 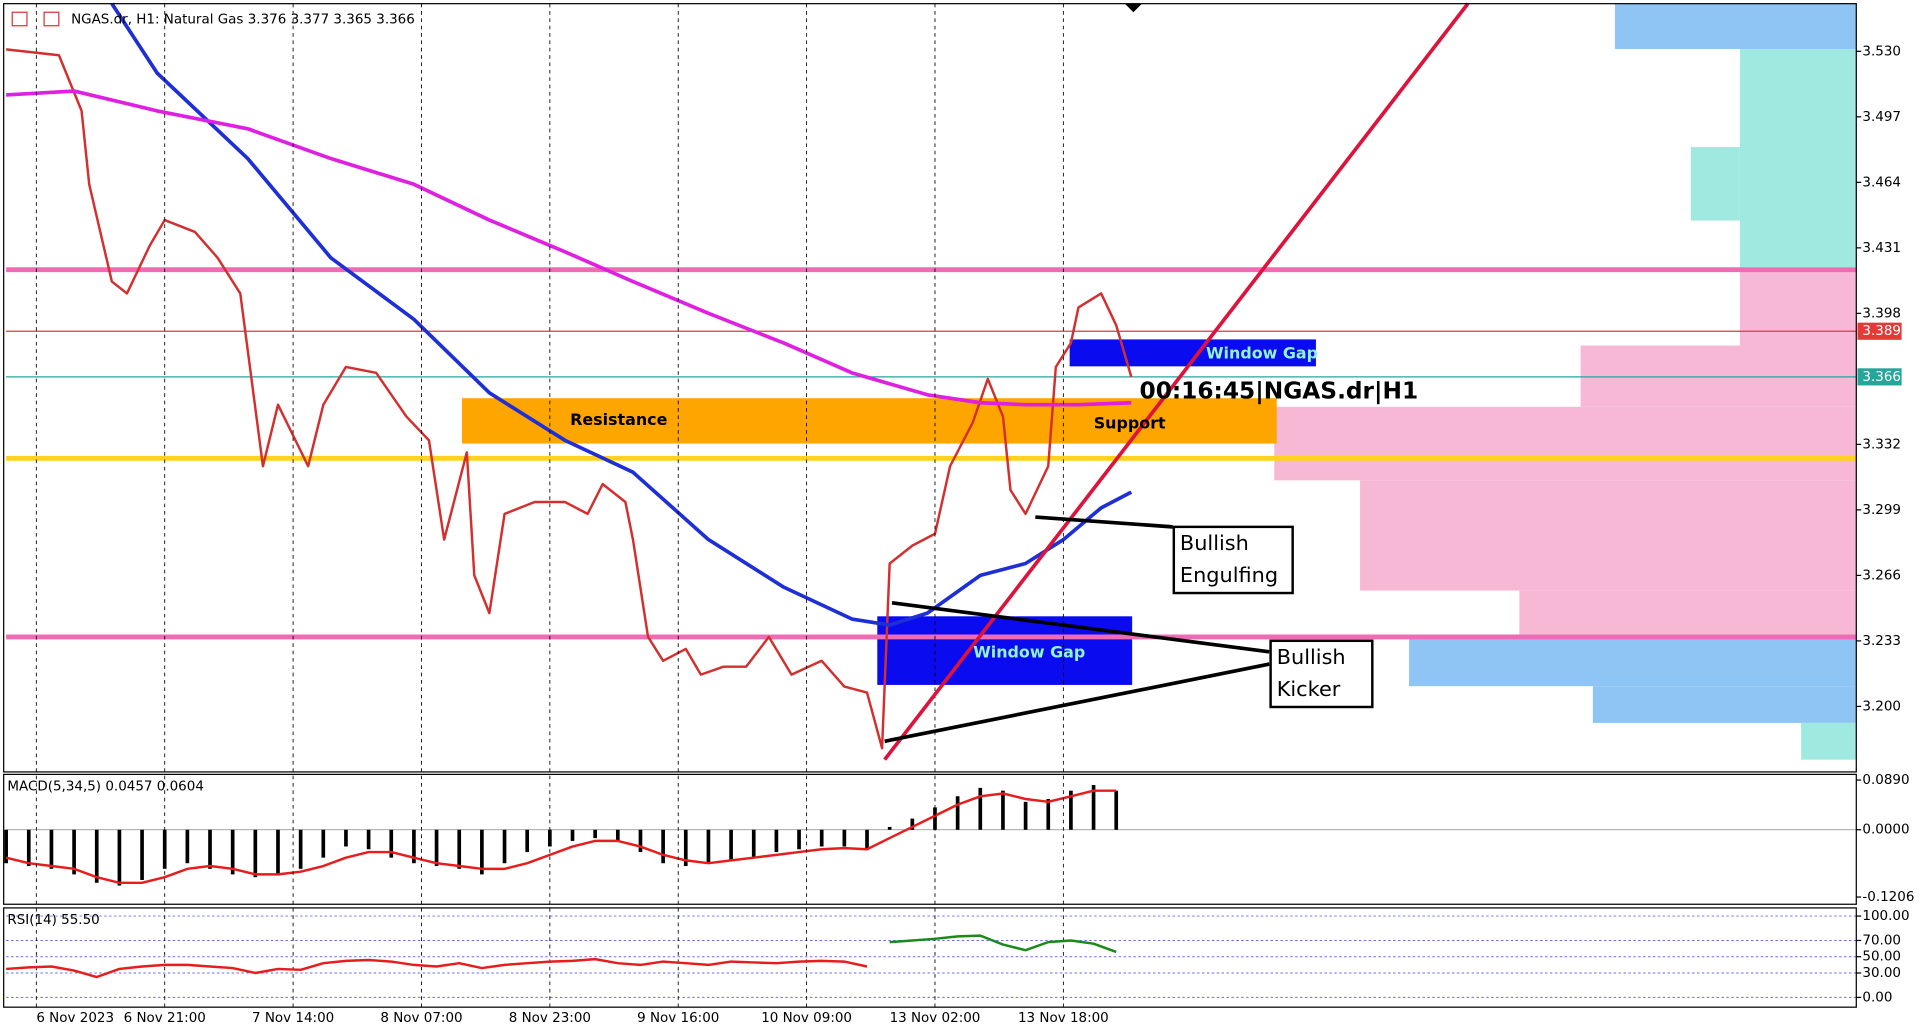 I want to click on zone, so click(x=869, y=421).